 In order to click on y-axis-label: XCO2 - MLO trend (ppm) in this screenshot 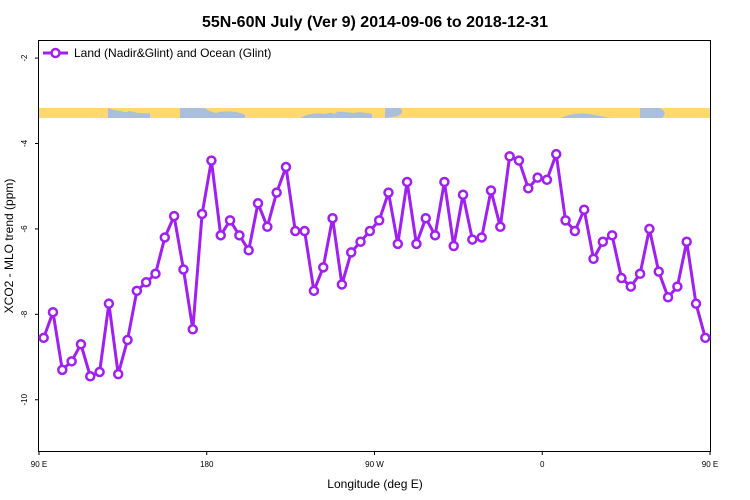, I will do `click(9, 246)`.